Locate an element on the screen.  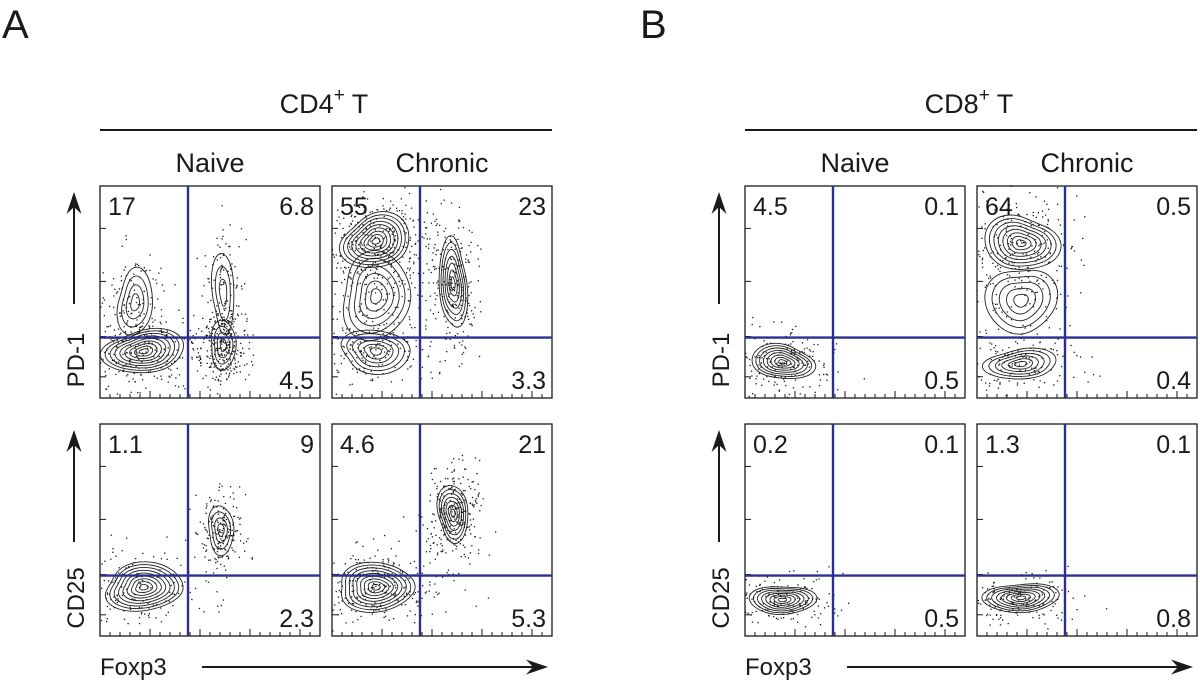
quadrant-bottom-right-value: 2.3 is located at coordinates (296, 619).